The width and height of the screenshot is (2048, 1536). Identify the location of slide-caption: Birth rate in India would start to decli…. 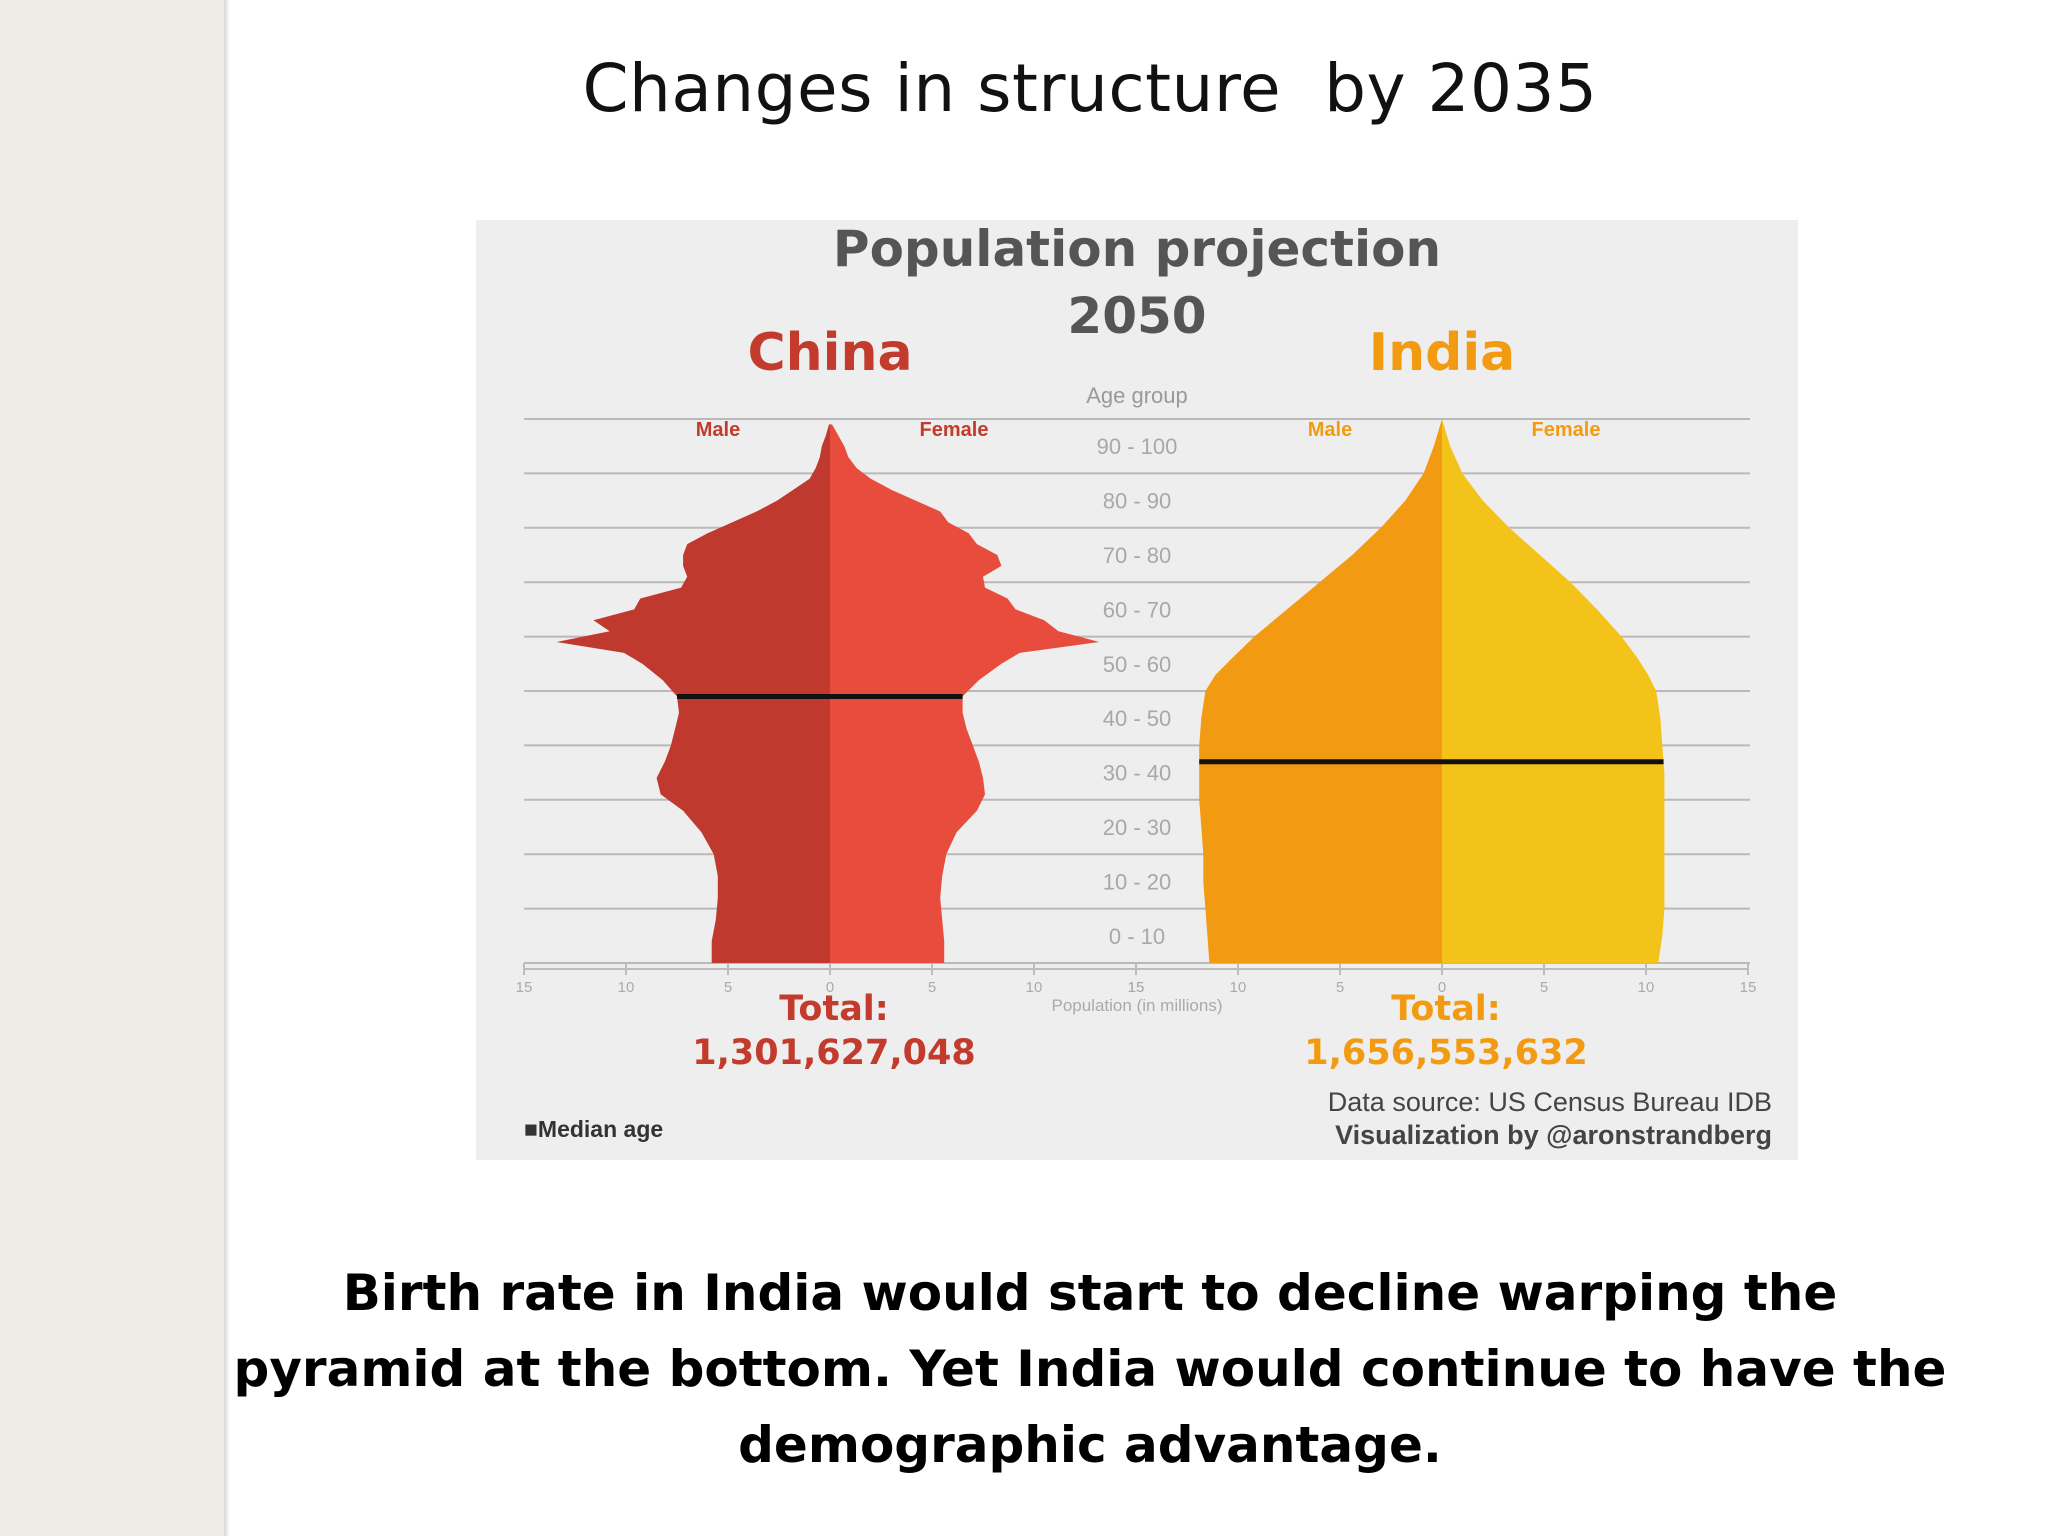
(1090, 1369).